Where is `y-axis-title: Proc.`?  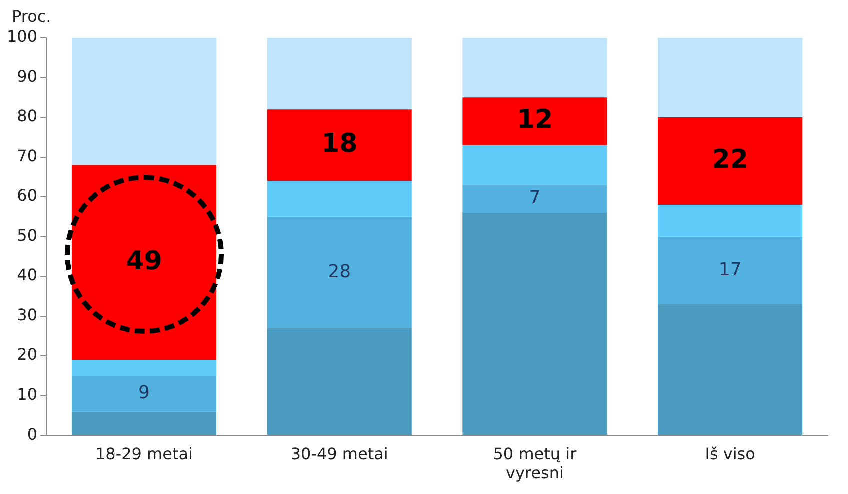
y-axis-title: Proc. is located at coordinates (32, 16).